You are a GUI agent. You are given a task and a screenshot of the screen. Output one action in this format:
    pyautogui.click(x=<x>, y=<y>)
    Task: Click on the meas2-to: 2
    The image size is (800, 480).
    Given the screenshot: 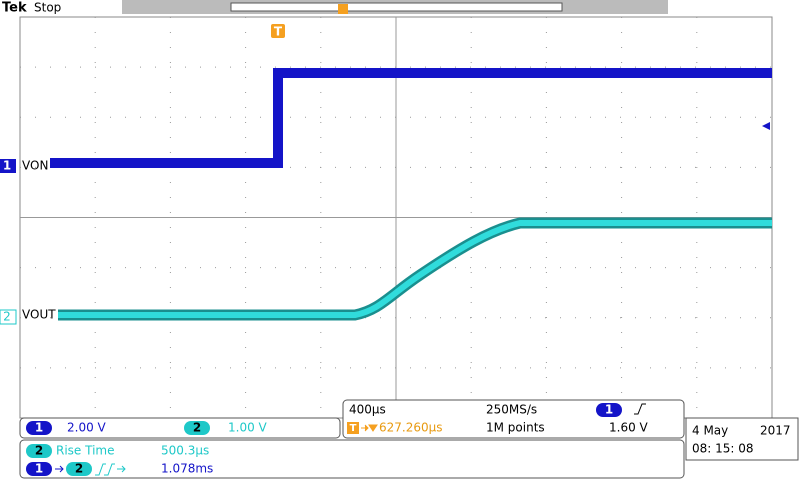 What is the action you would take?
    pyautogui.click(x=79, y=469)
    